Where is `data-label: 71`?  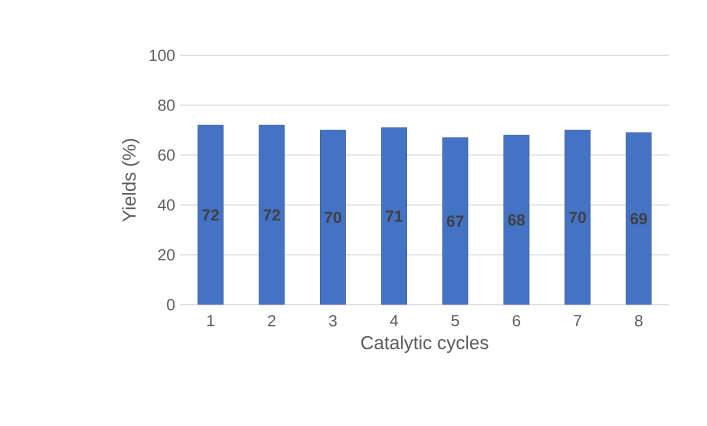
data-label: 71 is located at coordinates (394, 216).